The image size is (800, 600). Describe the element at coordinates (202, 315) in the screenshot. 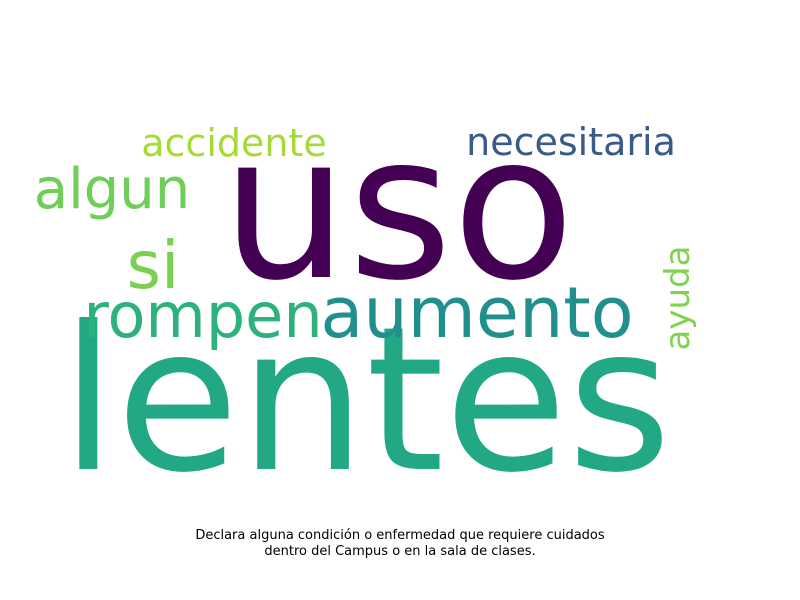

I see `word-rompen: rompen` at that location.